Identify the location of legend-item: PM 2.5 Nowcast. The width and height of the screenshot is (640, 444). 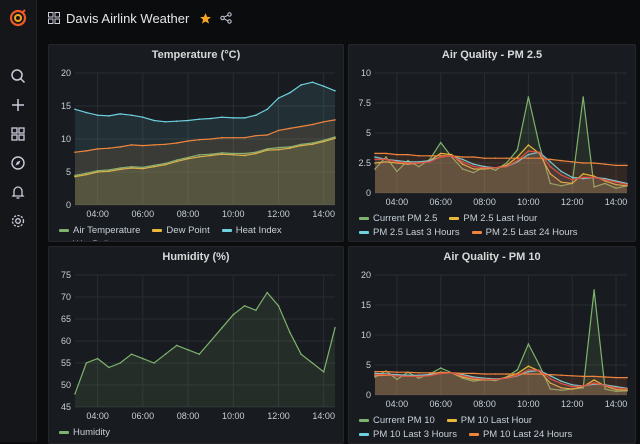
(400, 241).